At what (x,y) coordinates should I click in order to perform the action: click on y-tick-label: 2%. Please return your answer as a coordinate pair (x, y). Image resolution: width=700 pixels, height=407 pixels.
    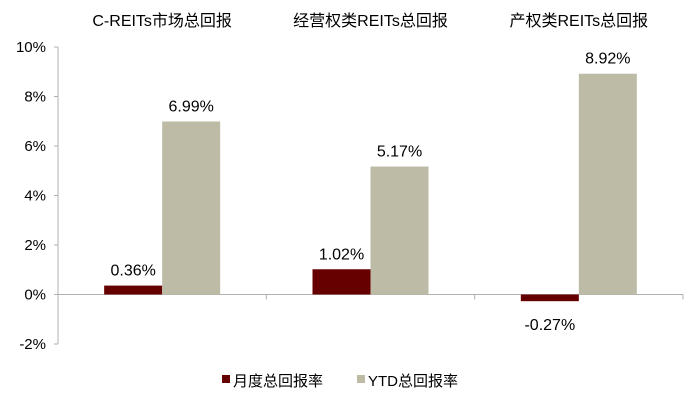
    Looking at the image, I should click on (35, 245).